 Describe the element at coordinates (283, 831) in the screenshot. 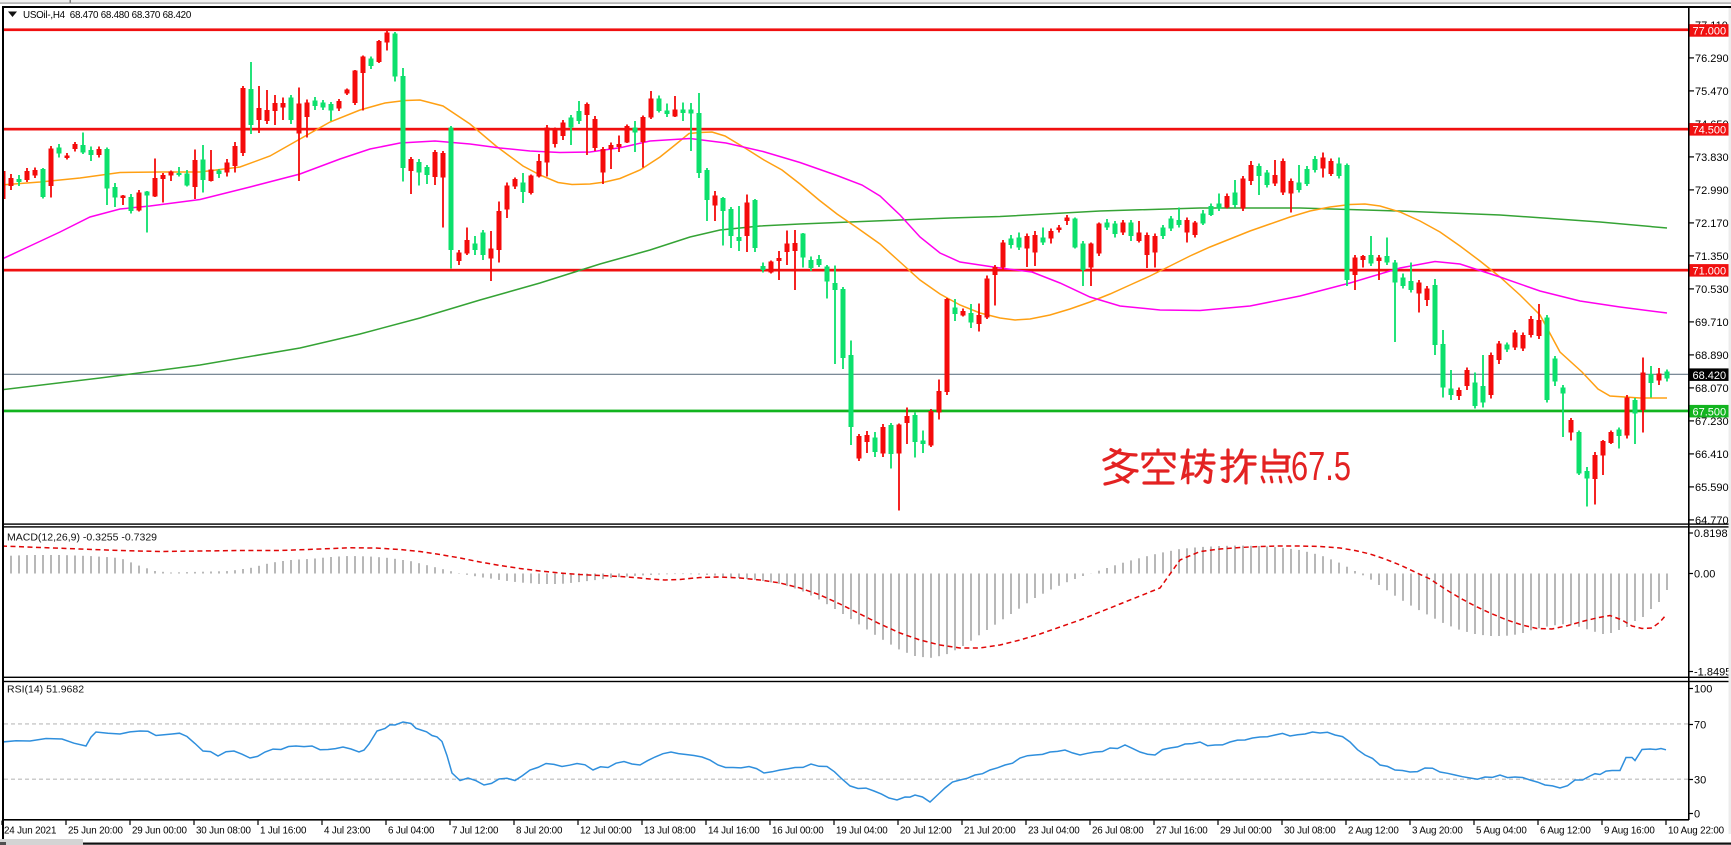

I see `svg-text: 1 Jul 16:00` at that location.